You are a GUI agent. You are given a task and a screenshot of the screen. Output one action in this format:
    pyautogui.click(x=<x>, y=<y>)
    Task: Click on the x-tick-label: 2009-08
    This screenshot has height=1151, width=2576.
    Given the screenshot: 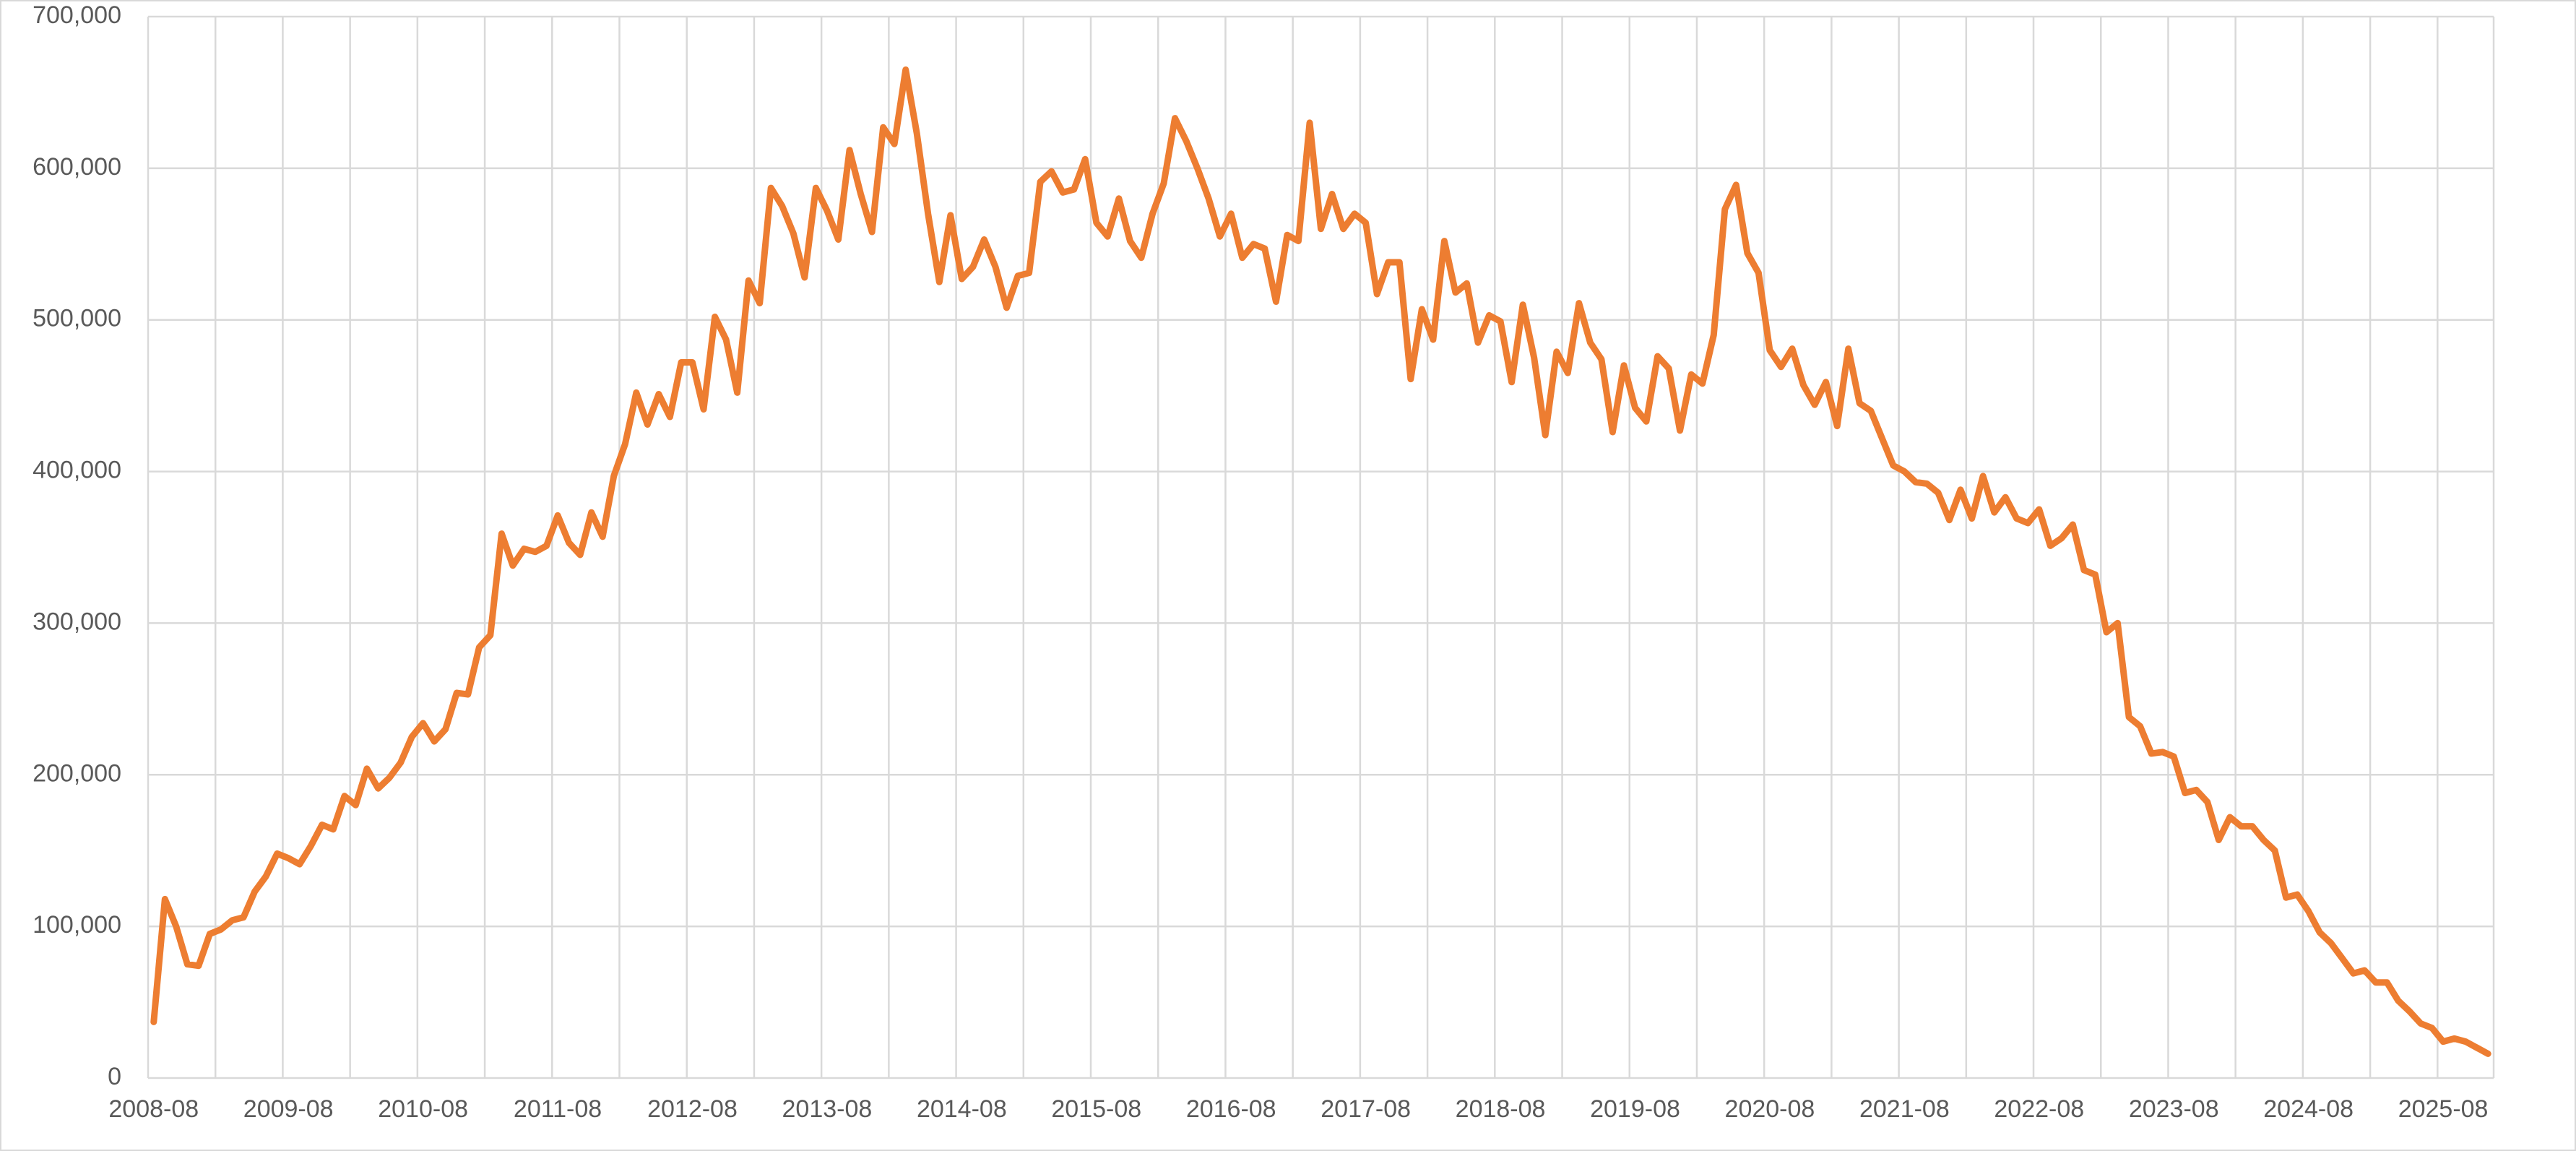 What is the action you would take?
    pyautogui.click(x=288, y=1109)
    